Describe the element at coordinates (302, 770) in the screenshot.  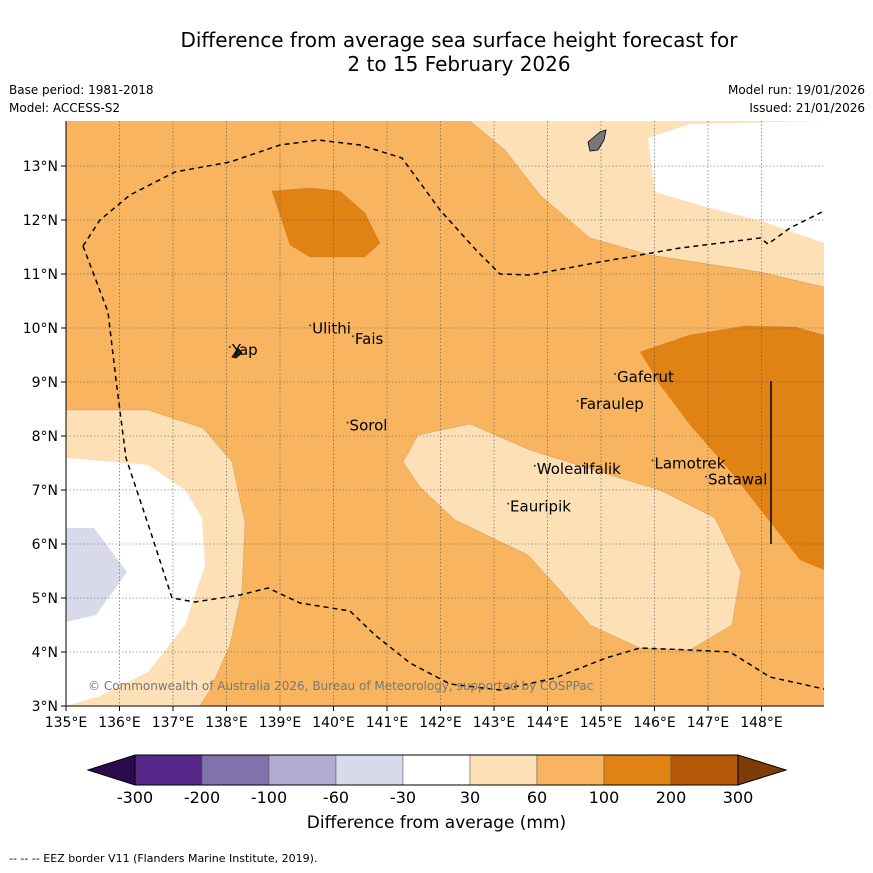
I see `colorbar-swatch-m100_m60` at that location.